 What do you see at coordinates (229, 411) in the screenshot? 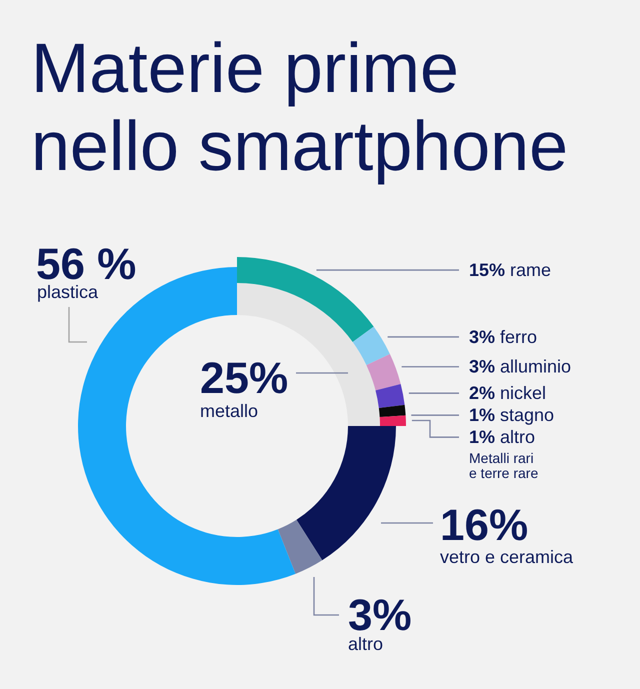
I see `slice-label: metallo` at bounding box center [229, 411].